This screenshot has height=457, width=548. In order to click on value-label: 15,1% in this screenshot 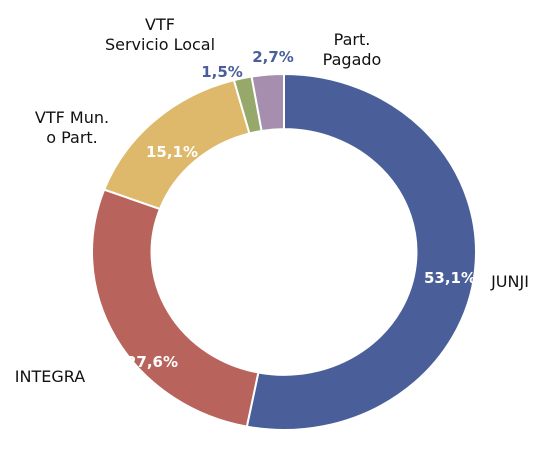, I will do `click(172, 152)`.